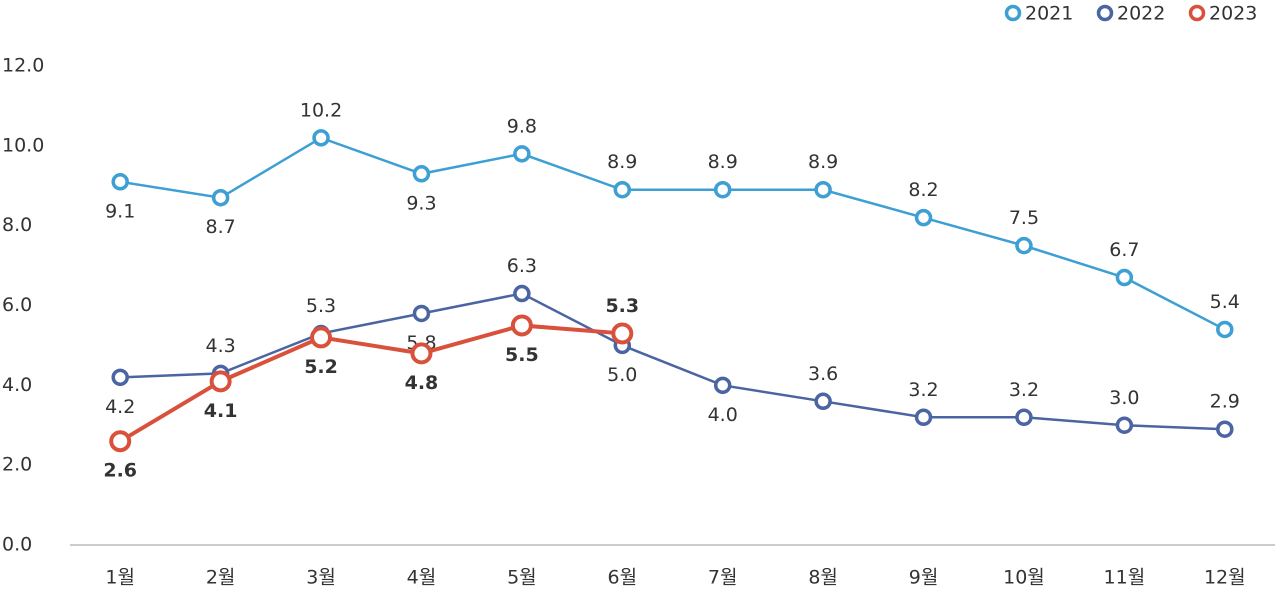 This screenshot has width=1280, height=595. Describe the element at coordinates (17, 305) in the screenshot. I see `y-tick-label: 6.0` at that location.